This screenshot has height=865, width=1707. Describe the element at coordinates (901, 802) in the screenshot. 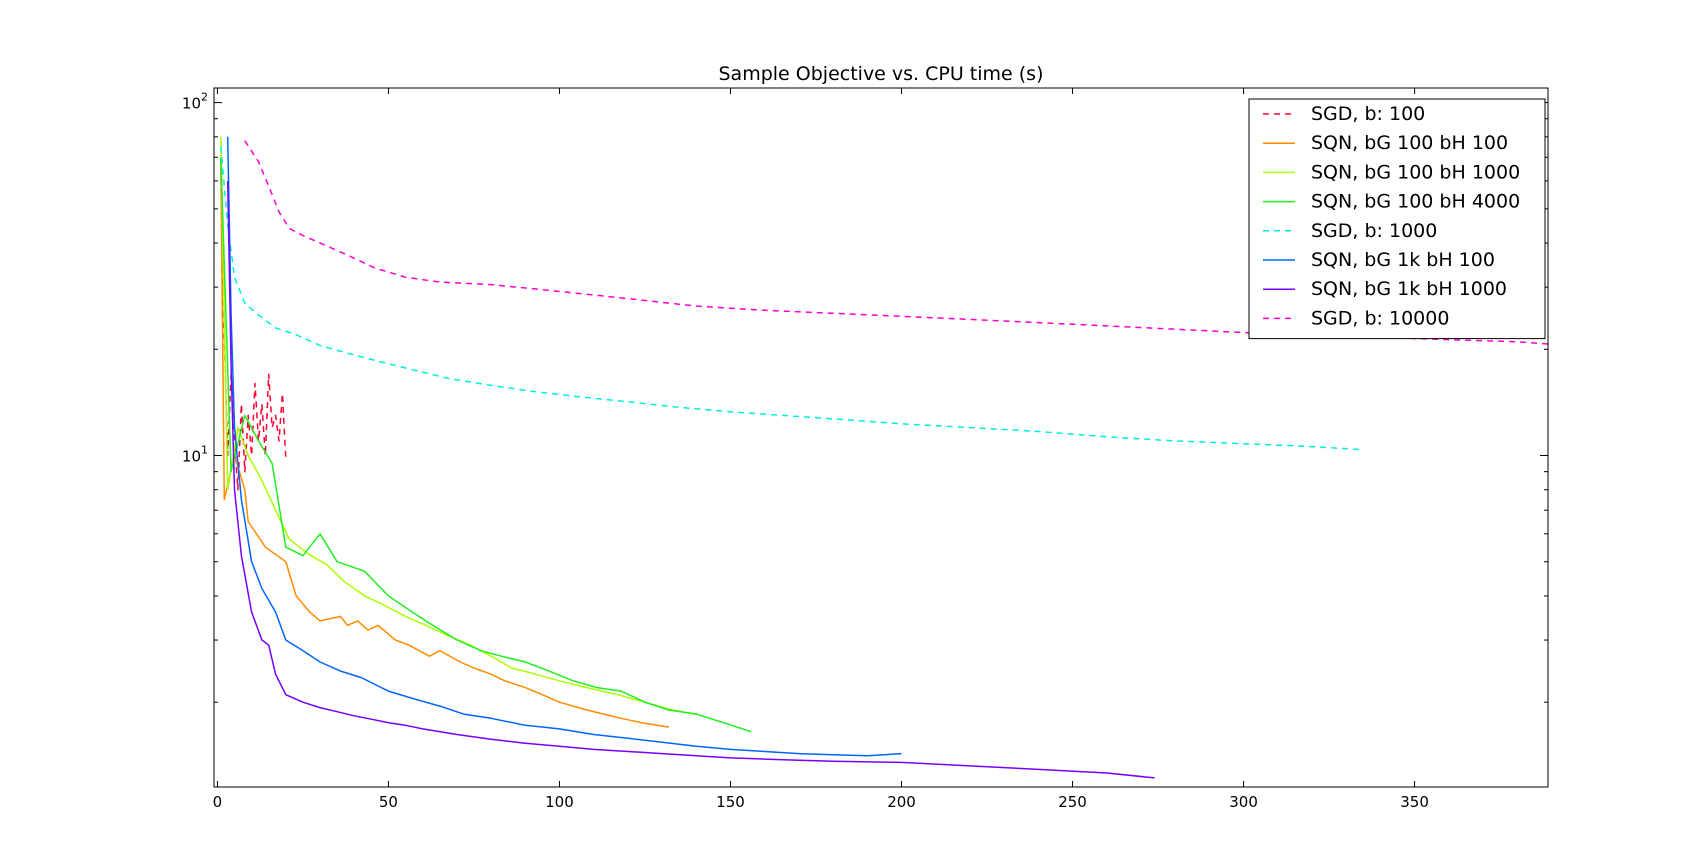

I see `x-tick-label: 200` at that location.